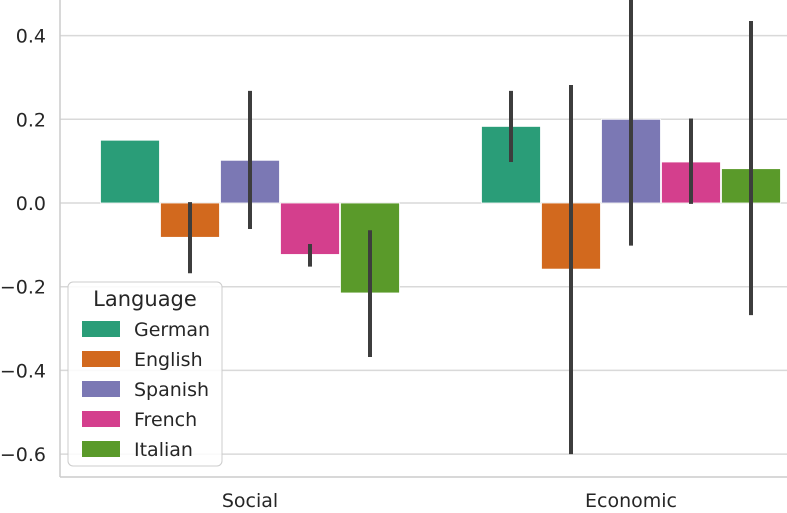 The image size is (787, 513). What do you see at coordinates (101, 329) in the screenshot?
I see `legend-swatch-german` at bounding box center [101, 329].